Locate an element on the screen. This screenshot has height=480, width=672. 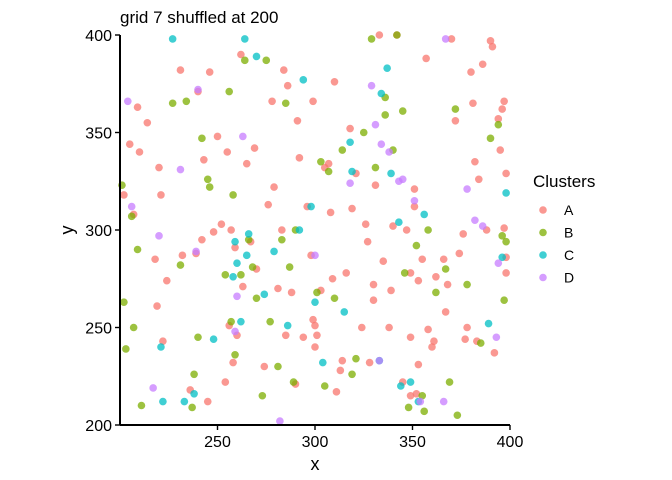
y-axis-ticks: 200 250 300 350 400 is located at coordinates (102, 231).